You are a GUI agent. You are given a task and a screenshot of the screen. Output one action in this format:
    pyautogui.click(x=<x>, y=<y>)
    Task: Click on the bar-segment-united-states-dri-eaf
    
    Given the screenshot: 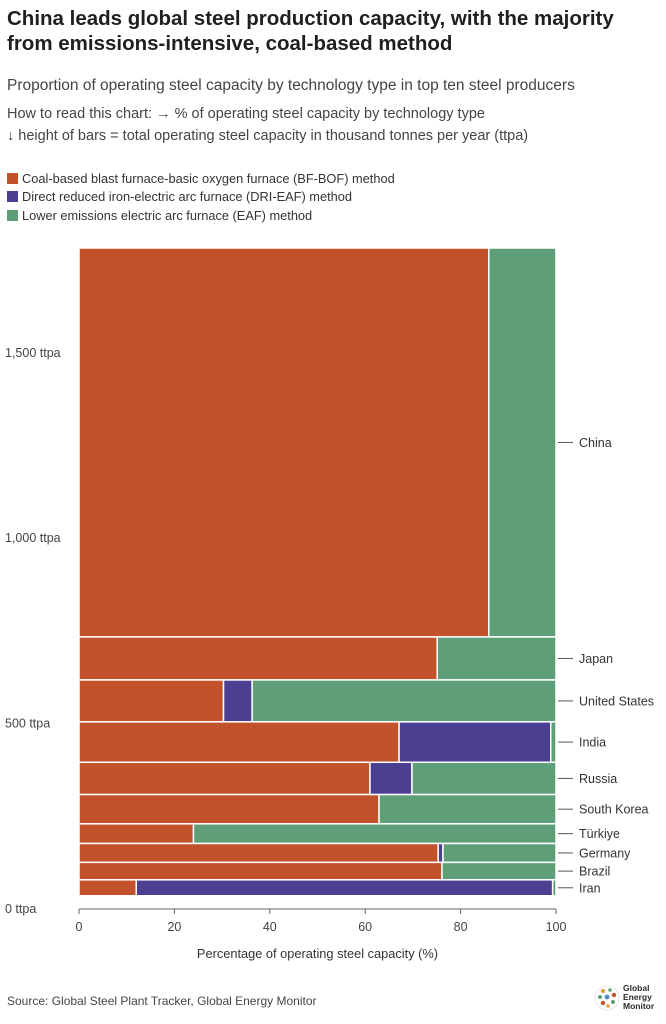 What is the action you would take?
    pyautogui.click(x=237, y=701)
    